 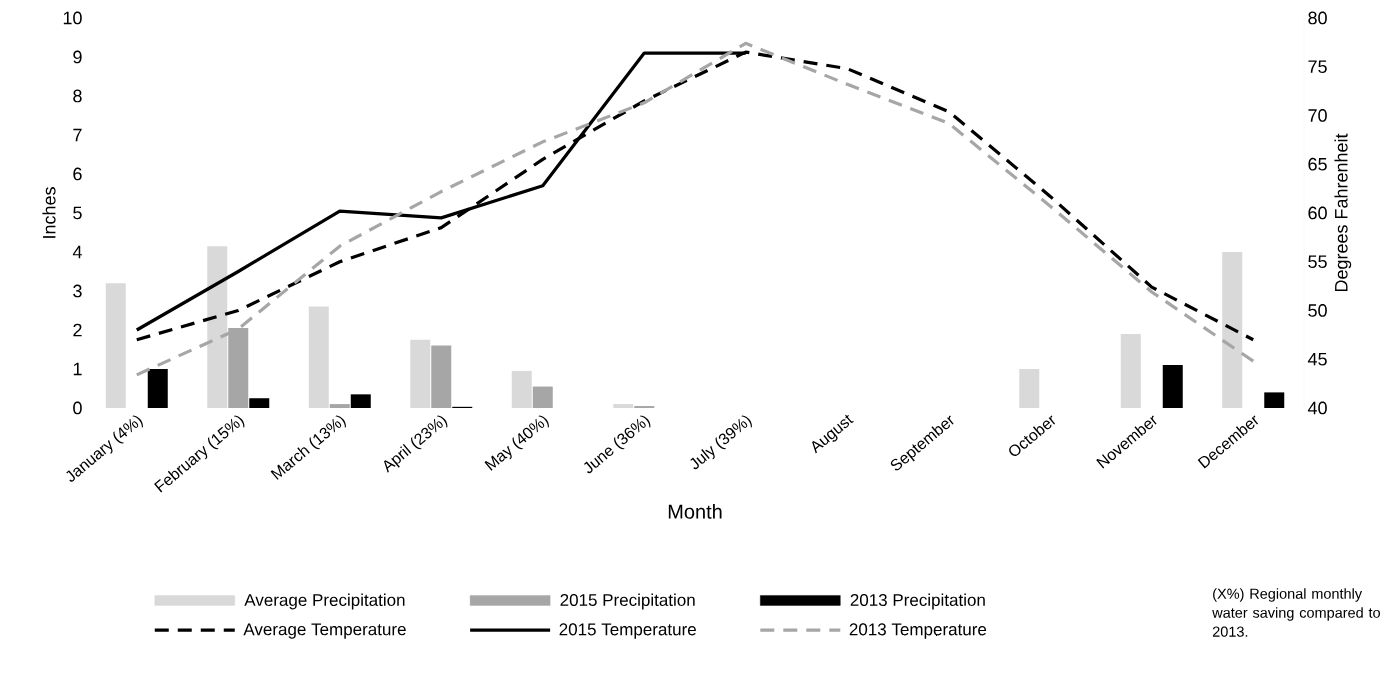 What do you see at coordinates (1317, 213) in the screenshot?
I see `y2-tick-label: 60` at bounding box center [1317, 213].